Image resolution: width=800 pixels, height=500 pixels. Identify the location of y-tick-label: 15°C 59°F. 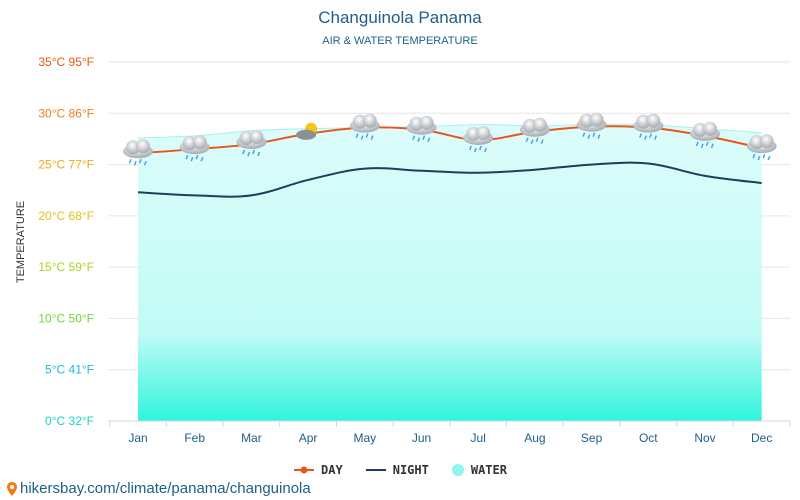
(66, 267).